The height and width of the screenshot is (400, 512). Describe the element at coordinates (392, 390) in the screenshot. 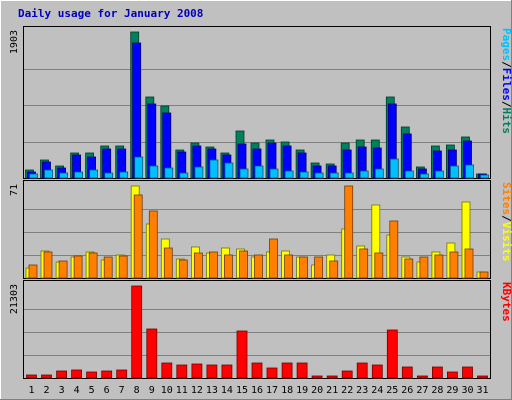

I see `x-tick-day-25: 25` at that location.